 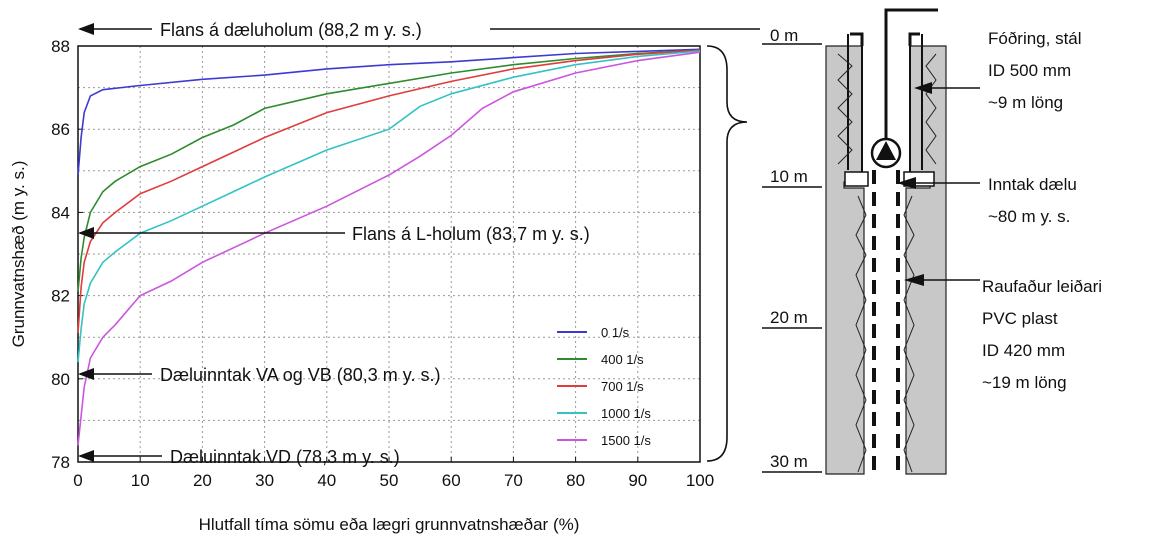 What do you see at coordinates (1020, 318) in the screenshot?
I see `screen-label-1: PVC plast` at bounding box center [1020, 318].